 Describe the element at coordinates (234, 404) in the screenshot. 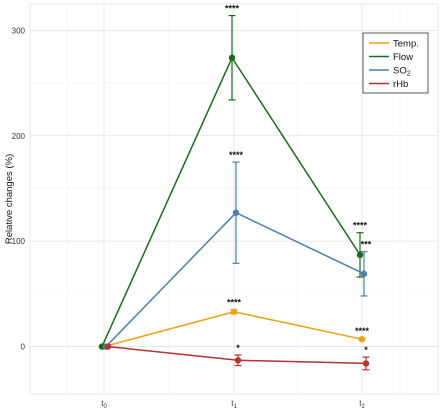

I see `x-tick-label: t1` at that location.